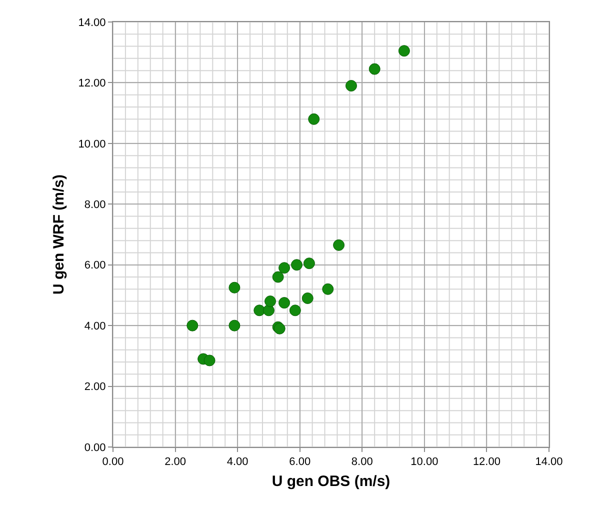  What do you see at coordinates (331, 481) in the screenshot?
I see `x-axis-title: U gen OBS (m/s)` at bounding box center [331, 481].